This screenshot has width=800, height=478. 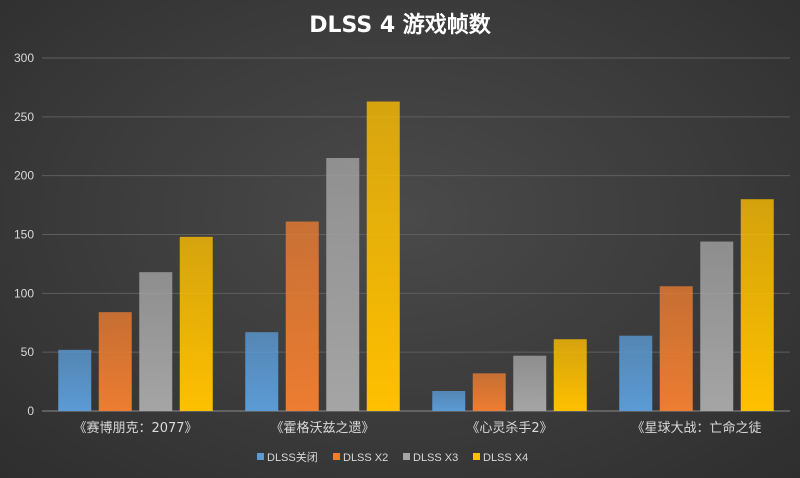 I want to click on x-category-label: 《星球大战：亡命之徒, so click(x=696, y=428).